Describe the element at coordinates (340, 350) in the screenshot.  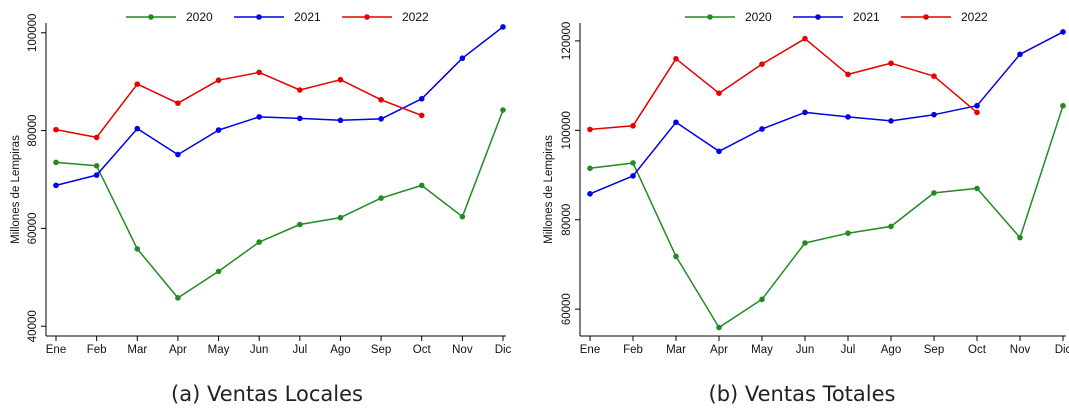
I see `x-tick-label: Ago` at that location.